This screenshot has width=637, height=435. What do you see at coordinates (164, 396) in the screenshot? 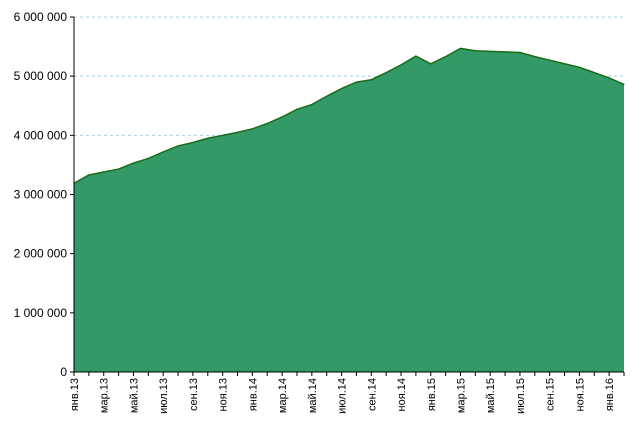
I see `x-tick-label: июл.13` at bounding box center [164, 396].